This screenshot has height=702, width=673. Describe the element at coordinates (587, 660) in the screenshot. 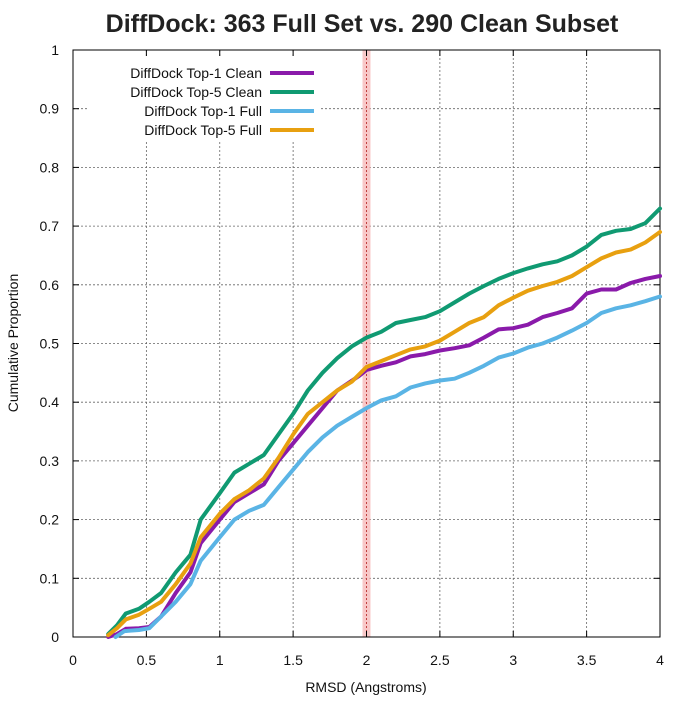

I see `x-tick-label: 3.5` at that location.